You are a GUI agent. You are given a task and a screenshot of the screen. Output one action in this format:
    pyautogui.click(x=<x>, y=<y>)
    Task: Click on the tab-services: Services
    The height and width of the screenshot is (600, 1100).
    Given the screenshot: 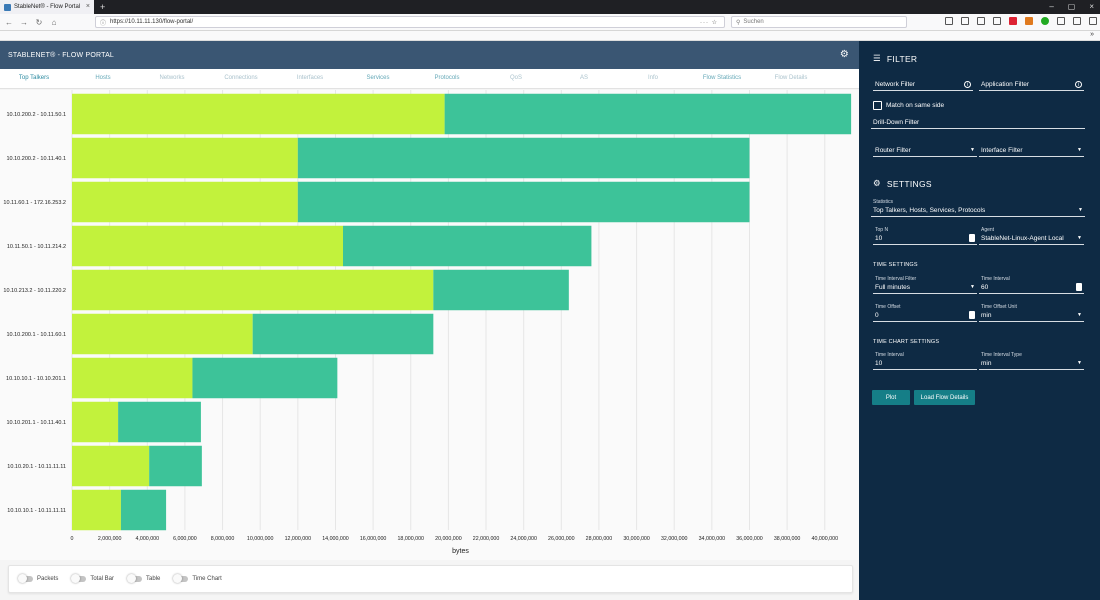 What is the action you would take?
    pyautogui.click(x=378, y=78)
    